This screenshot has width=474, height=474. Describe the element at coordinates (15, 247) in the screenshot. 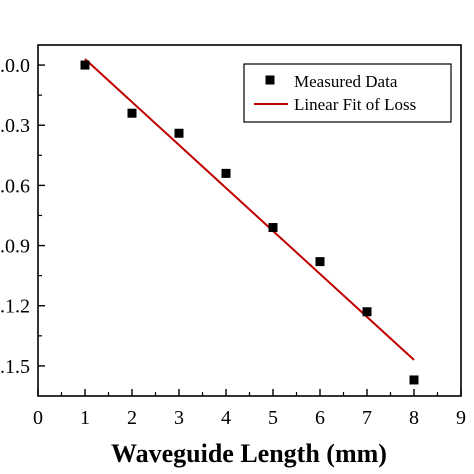

I see `y-tick-label: .0.9` at that location.